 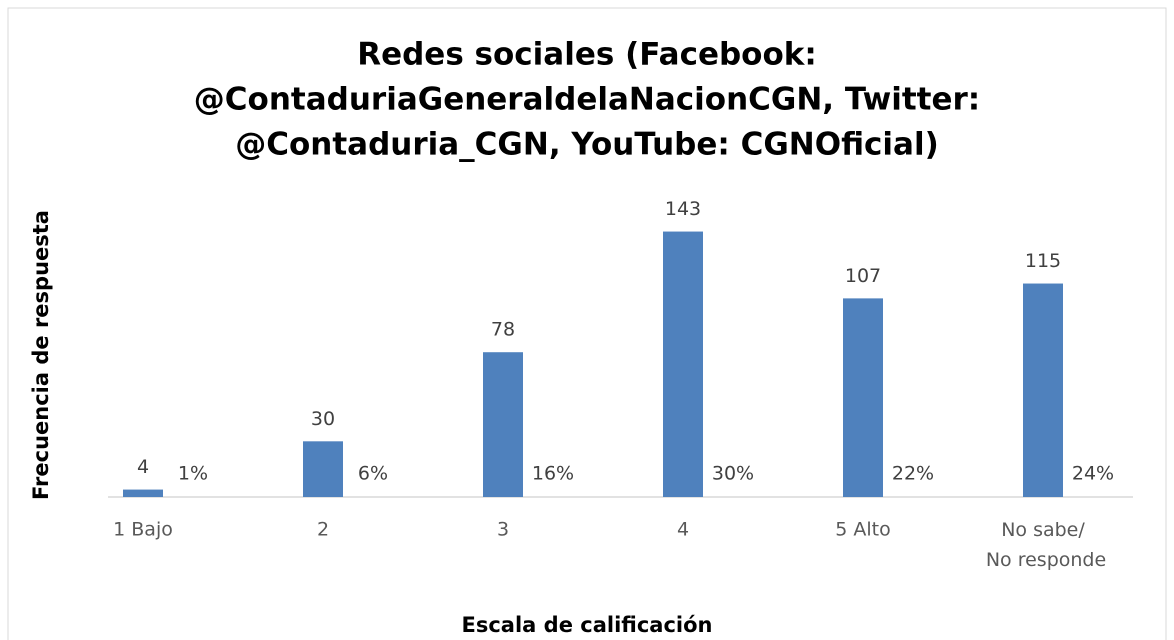 I want to click on x-tick-label: 2, so click(x=323, y=530).